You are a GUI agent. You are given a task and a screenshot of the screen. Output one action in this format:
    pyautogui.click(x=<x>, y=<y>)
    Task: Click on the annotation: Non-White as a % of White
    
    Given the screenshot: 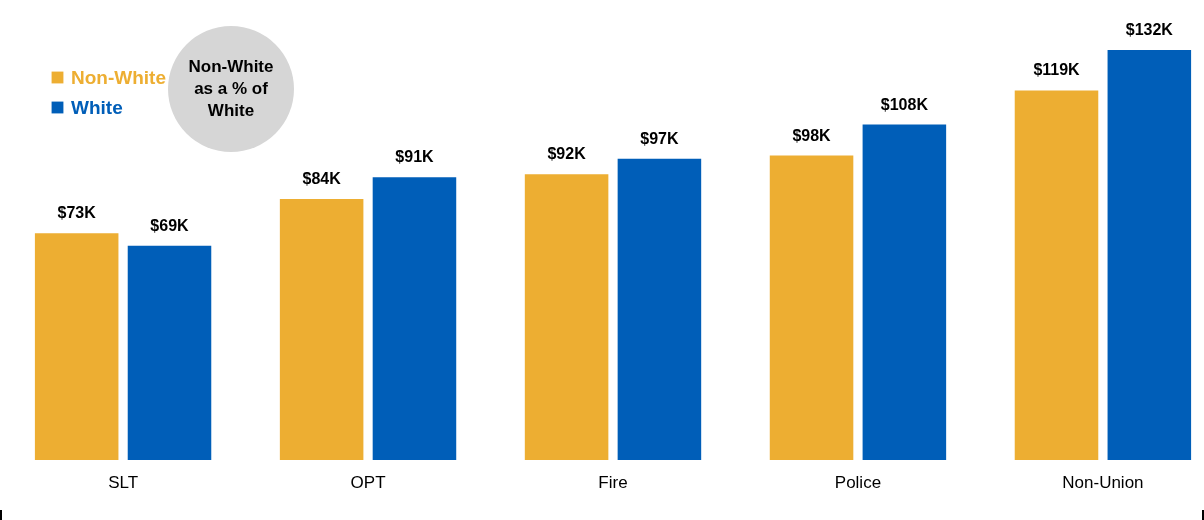 What is the action you would take?
    pyautogui.click(x=231, y=89)
    